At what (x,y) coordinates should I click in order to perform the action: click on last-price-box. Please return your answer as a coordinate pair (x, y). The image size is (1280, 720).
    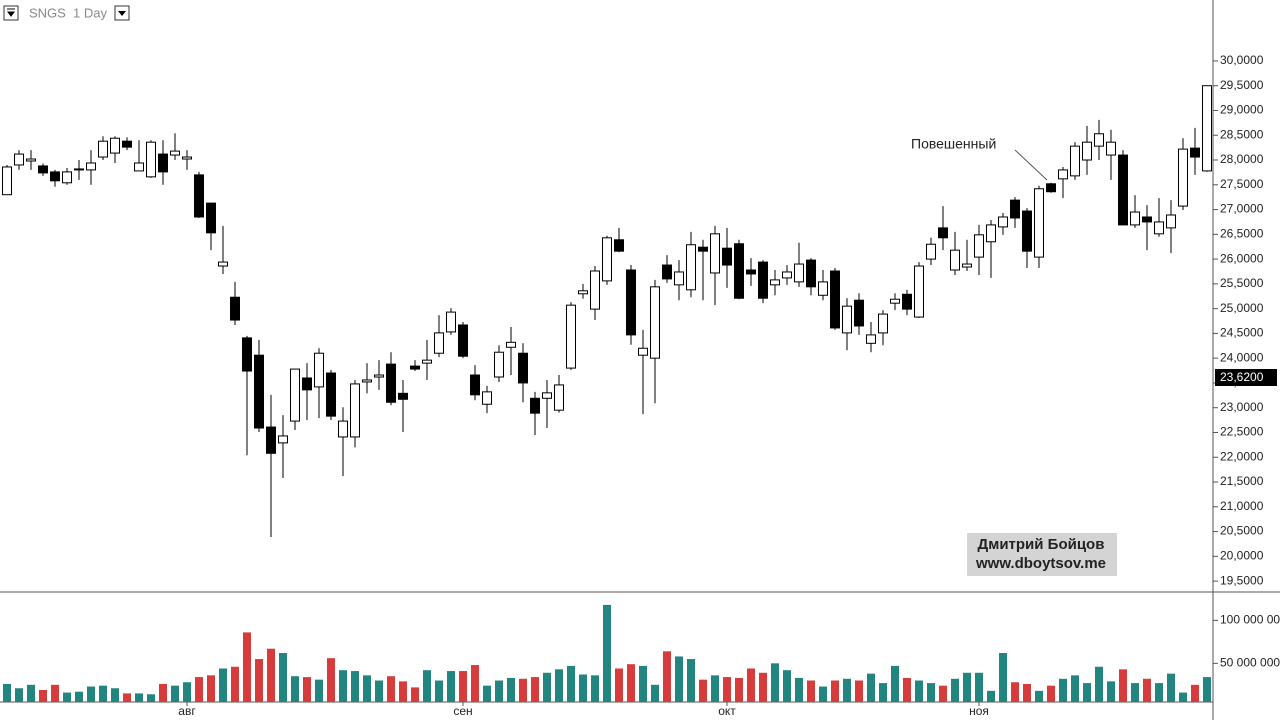
    Looking at the image, I should click on (1246, 377).